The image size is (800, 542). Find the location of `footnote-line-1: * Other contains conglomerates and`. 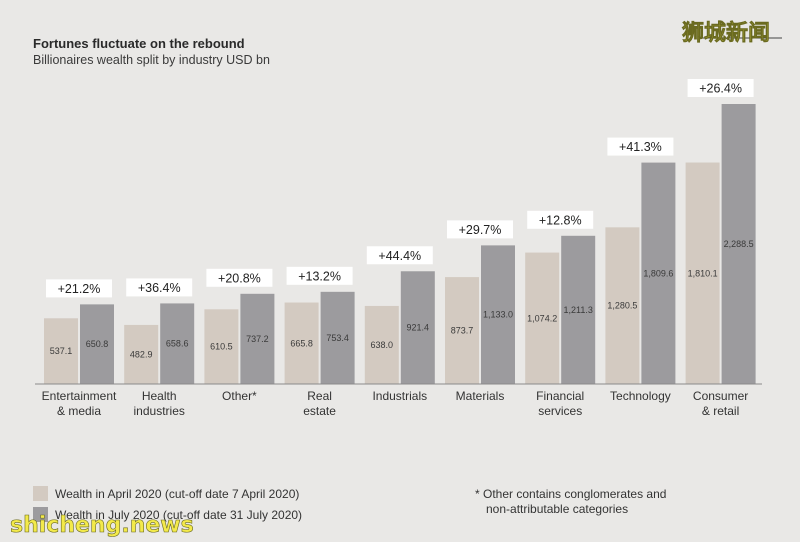

footnote-line-1: * Other contains conglomerates and is located at coordinates (570, 494).